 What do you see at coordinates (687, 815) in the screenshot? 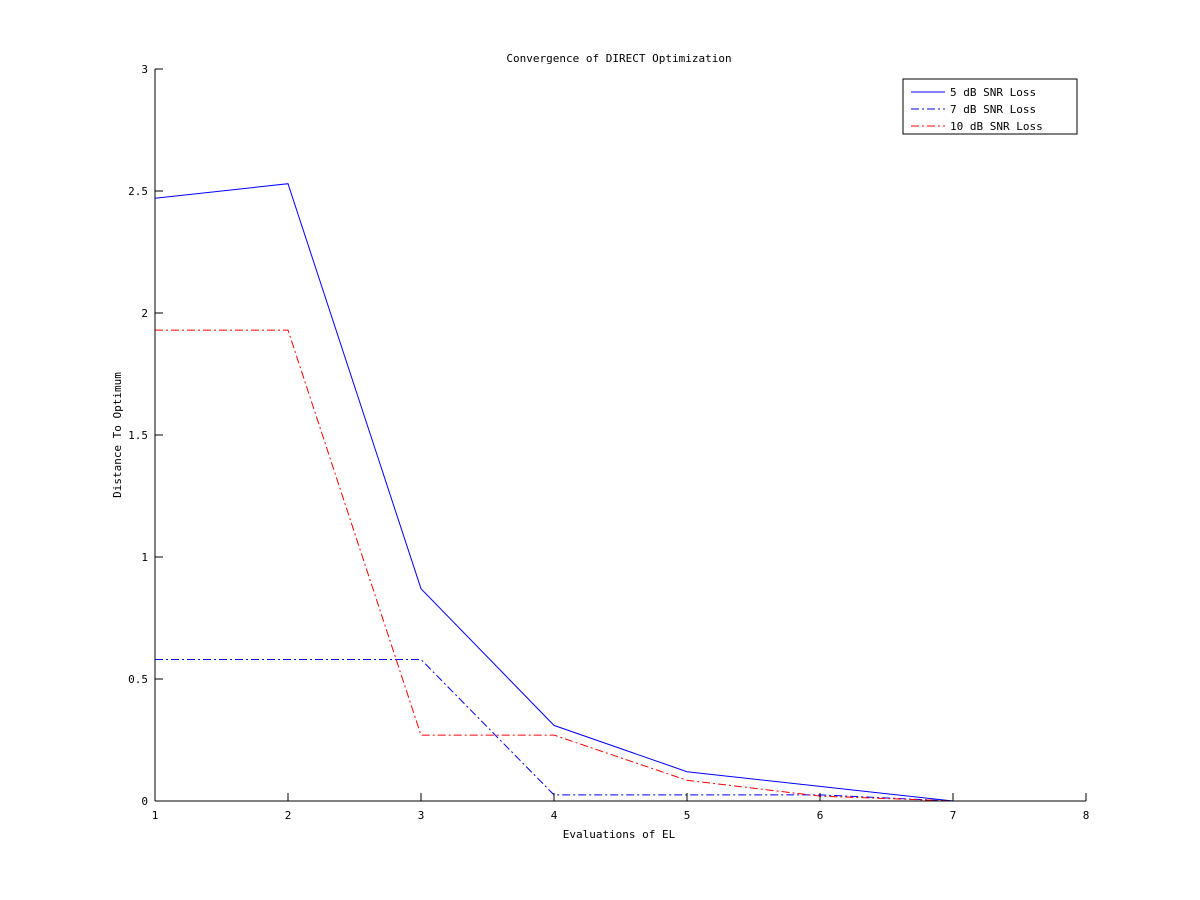
I see `x-tick-label: 5` at bounding box center [687, 815].